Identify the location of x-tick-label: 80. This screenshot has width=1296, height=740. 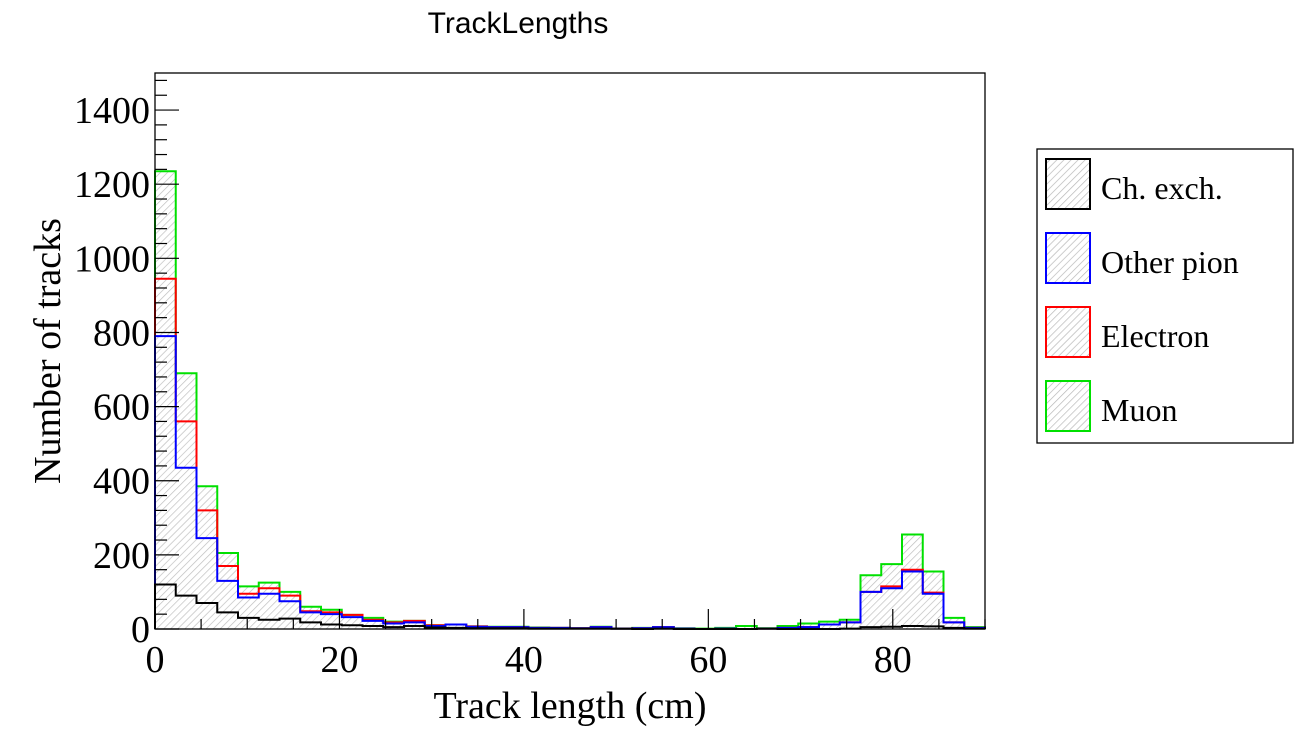
(893, 660).